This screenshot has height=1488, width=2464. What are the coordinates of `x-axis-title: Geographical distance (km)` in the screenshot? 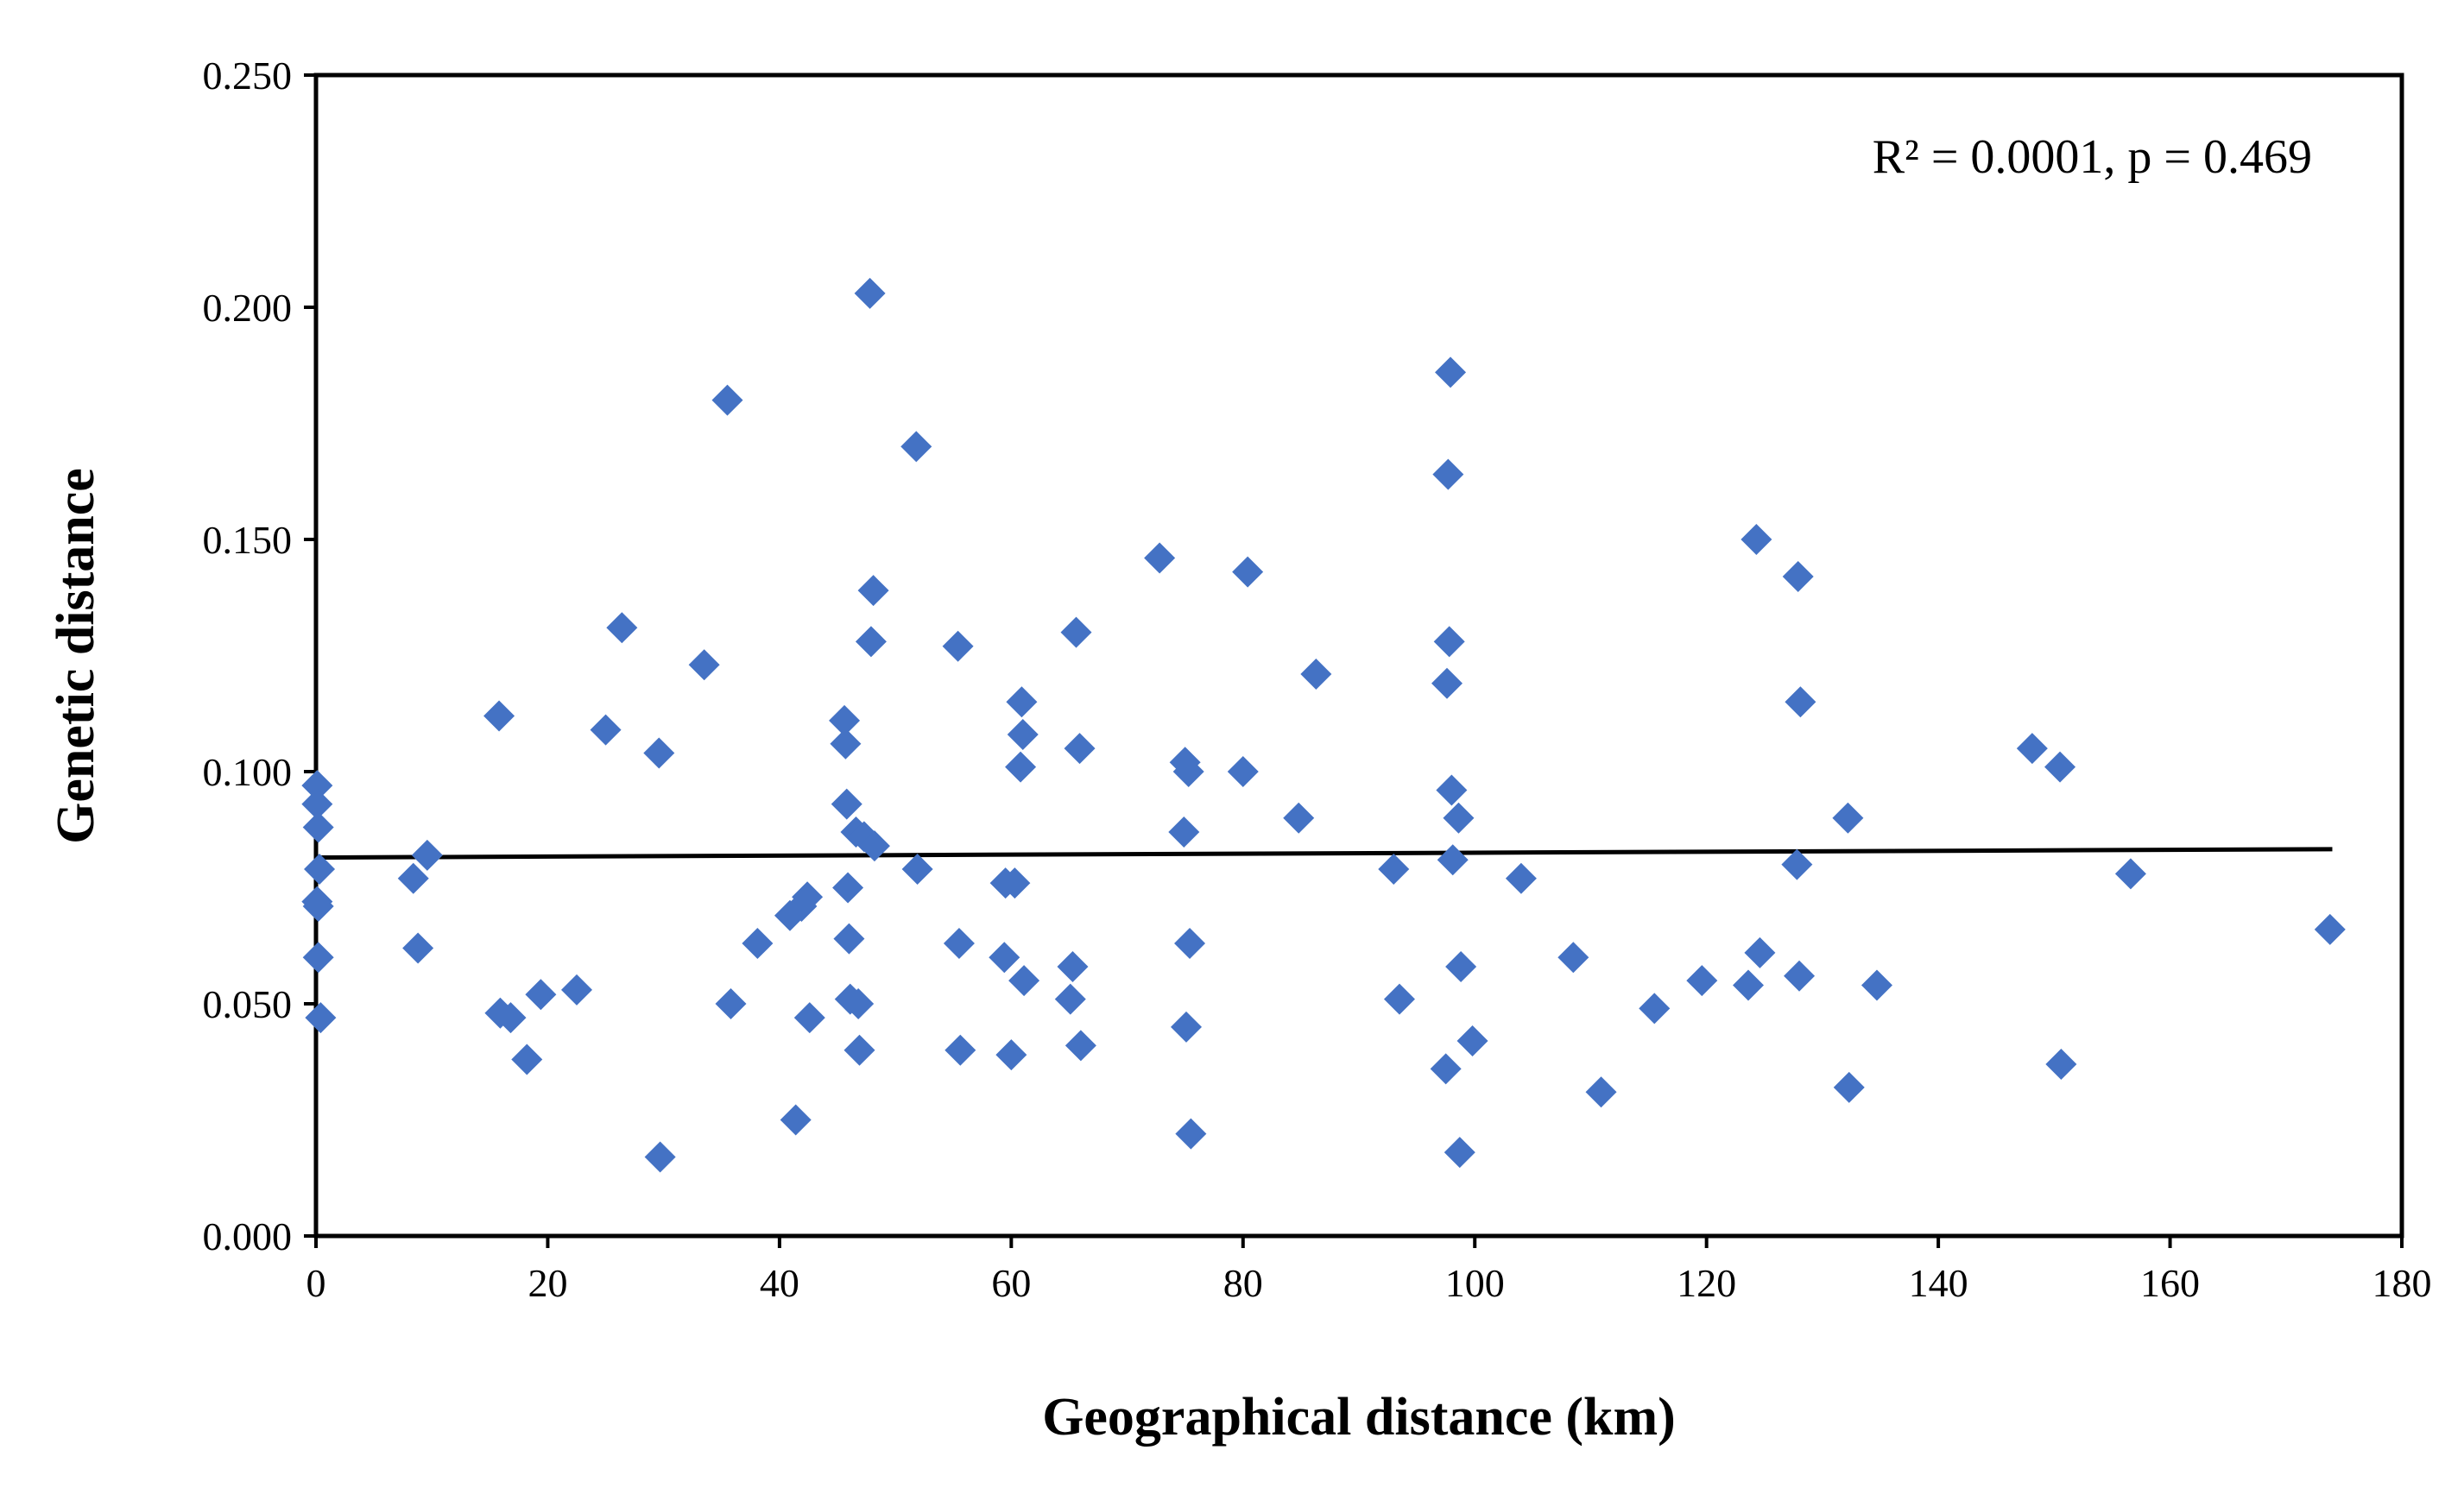 It's located at (1359, 1417).